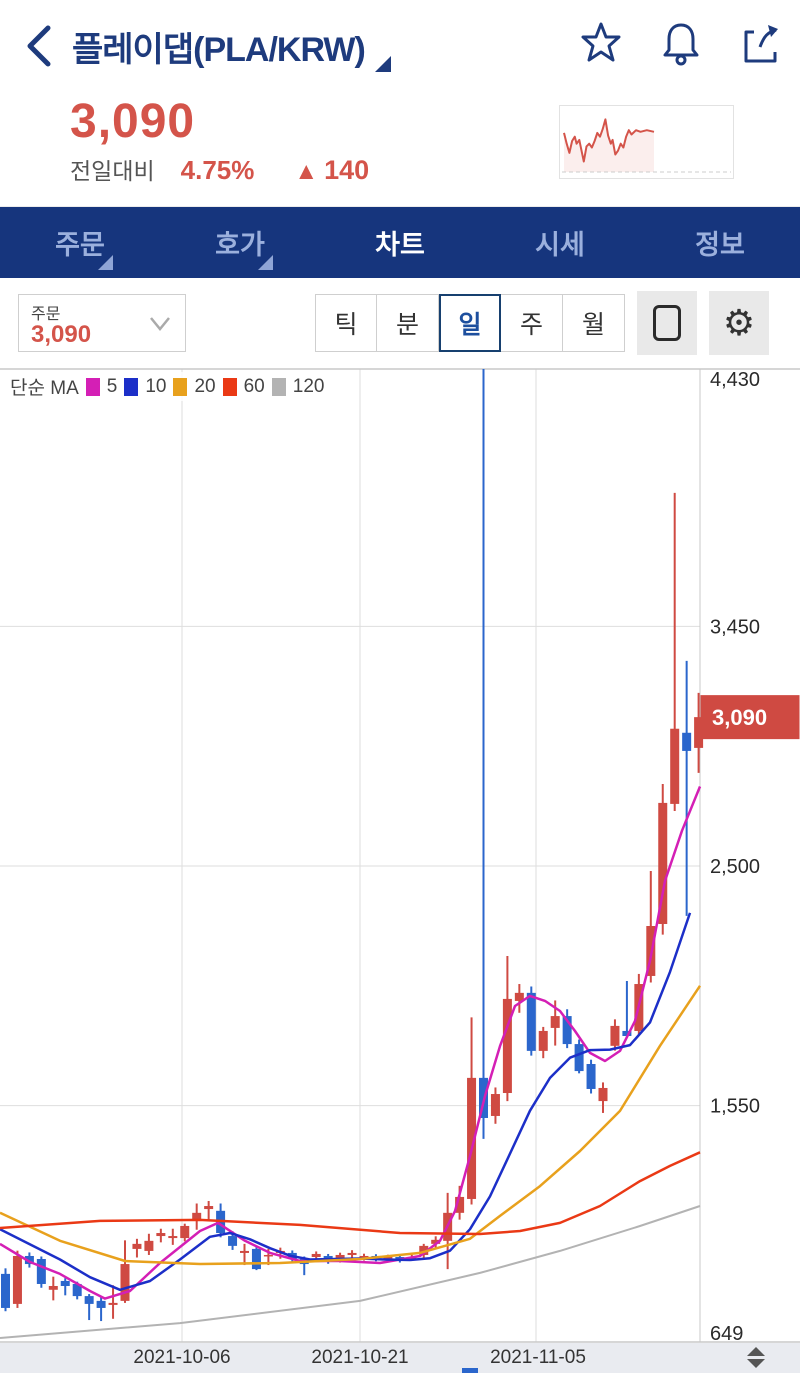 The height and width of the screenshot is (1373, 800). Describe the element at coordinates (180, 386) in the screenshot. I see `legend-swatch-ma20` at that location.